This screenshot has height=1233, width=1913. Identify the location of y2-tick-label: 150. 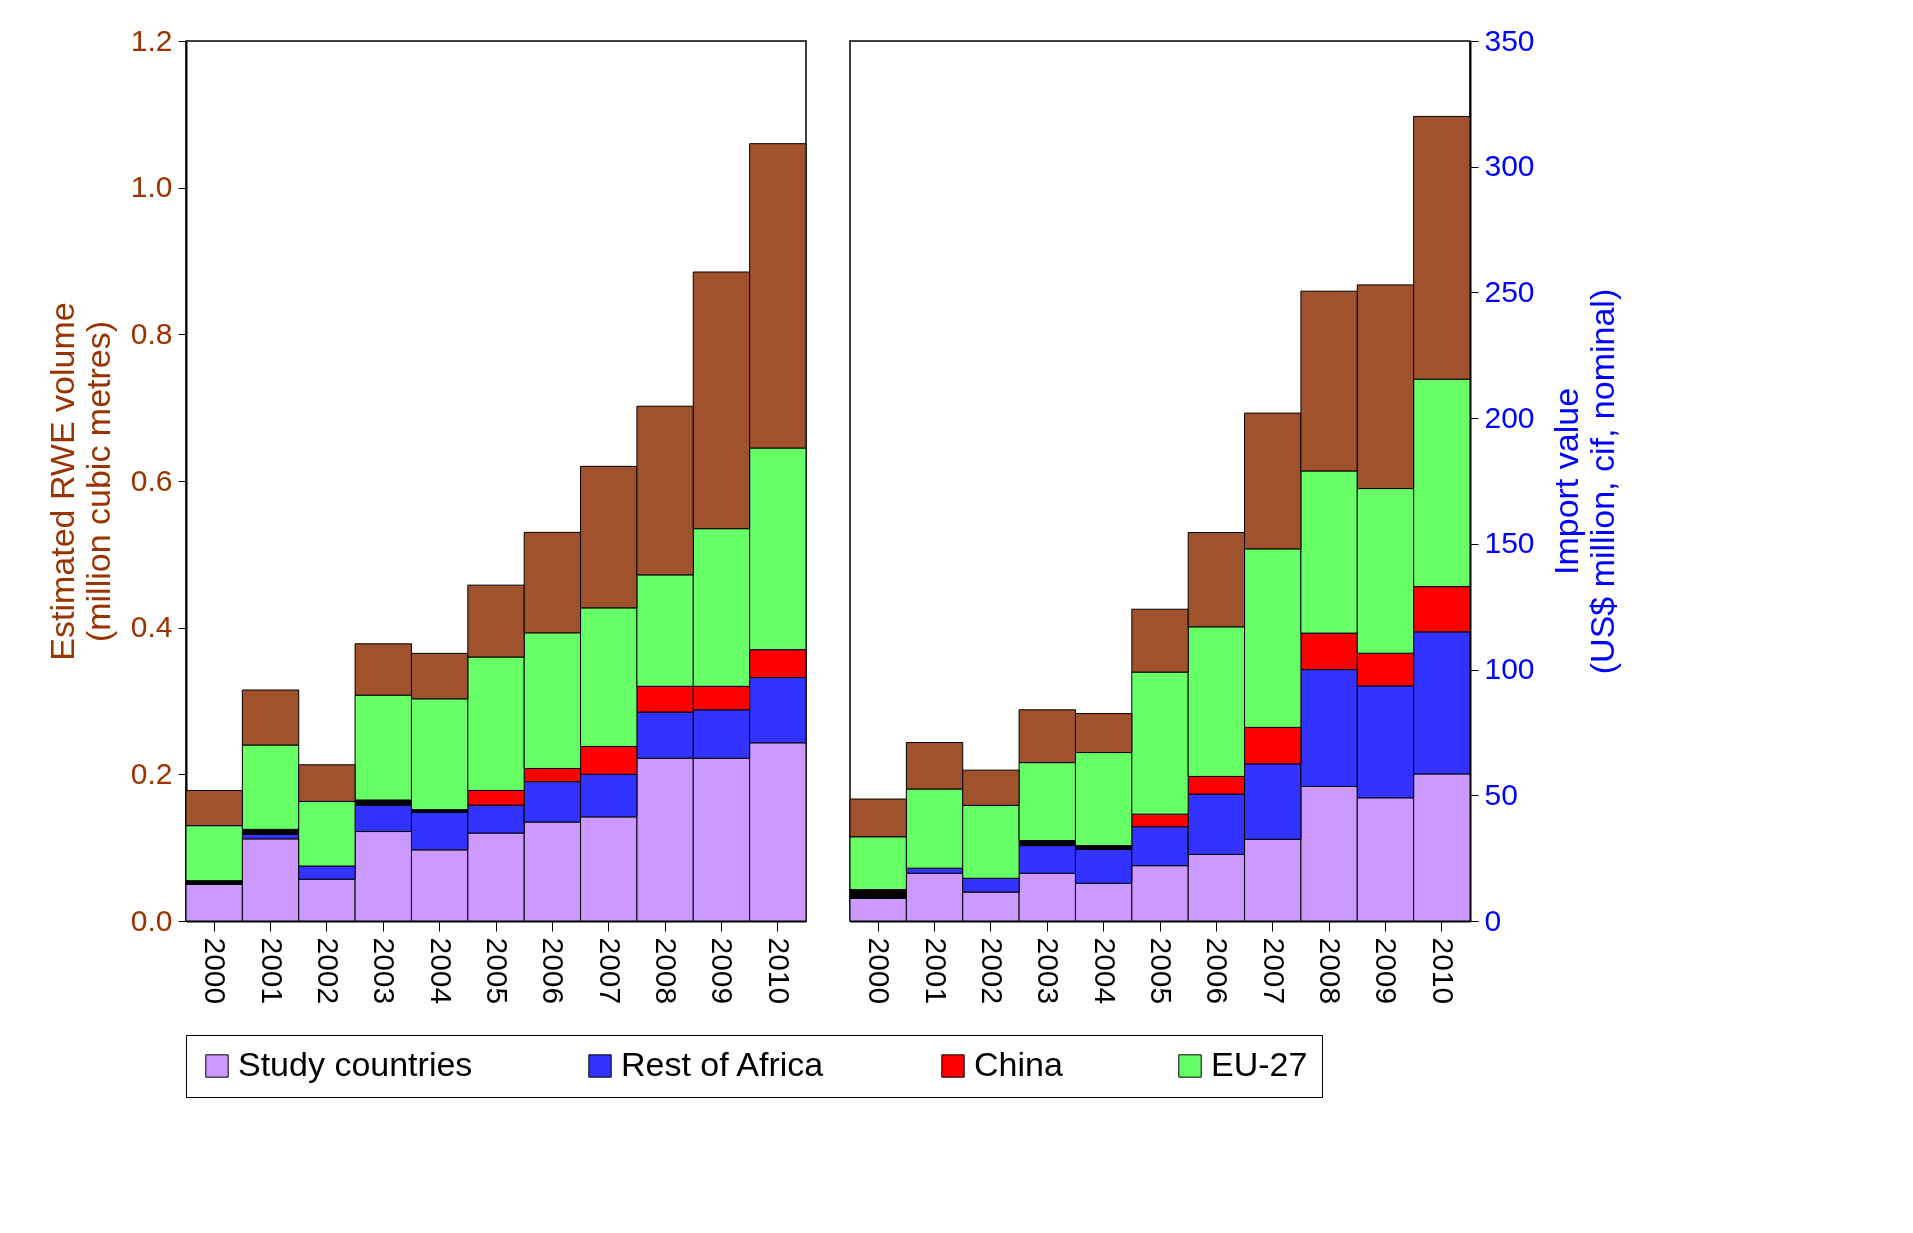
(1509, 543).